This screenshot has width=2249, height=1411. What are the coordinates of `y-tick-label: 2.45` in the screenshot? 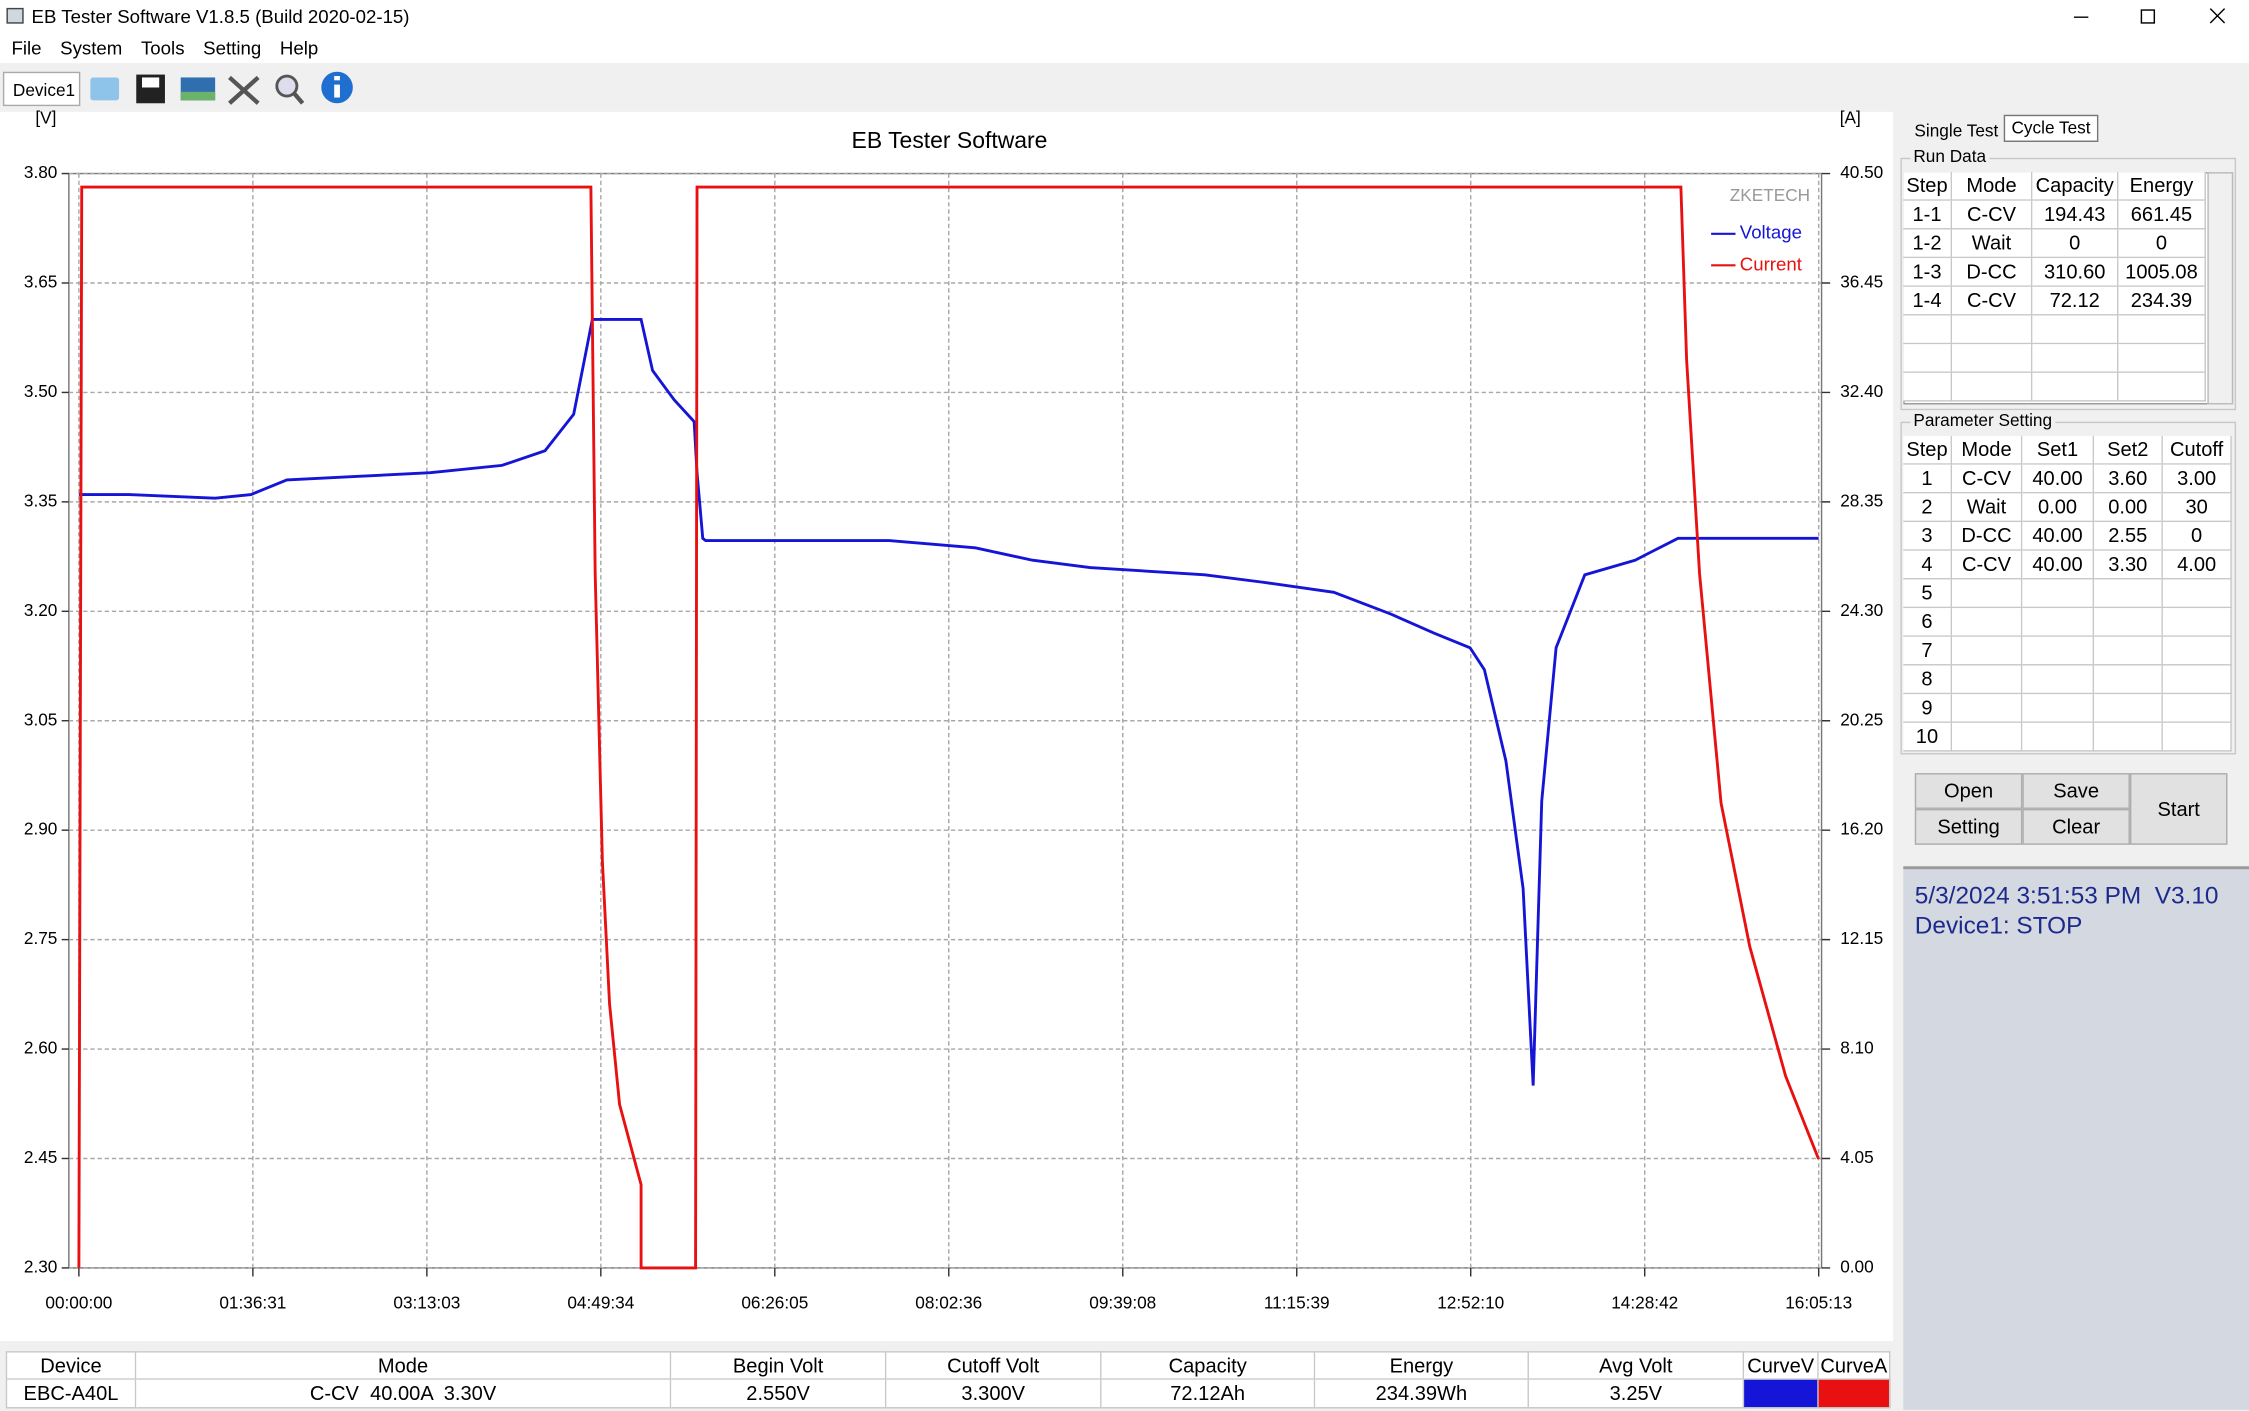 It's located at (40, 1157).